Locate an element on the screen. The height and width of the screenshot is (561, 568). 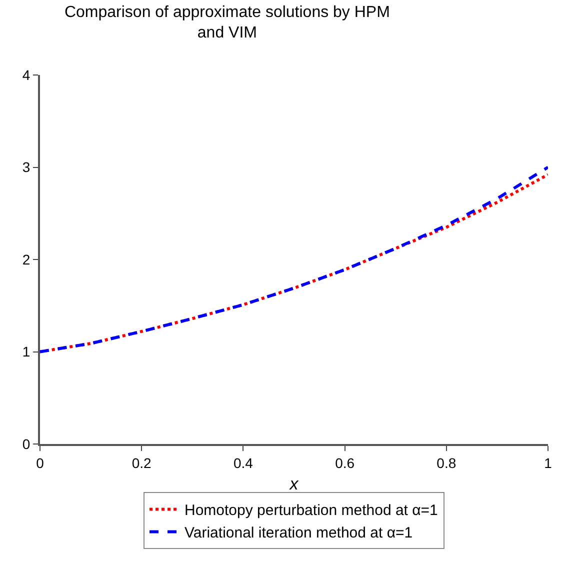
x-tick-label: 1 is located at coordinates (548, 462).